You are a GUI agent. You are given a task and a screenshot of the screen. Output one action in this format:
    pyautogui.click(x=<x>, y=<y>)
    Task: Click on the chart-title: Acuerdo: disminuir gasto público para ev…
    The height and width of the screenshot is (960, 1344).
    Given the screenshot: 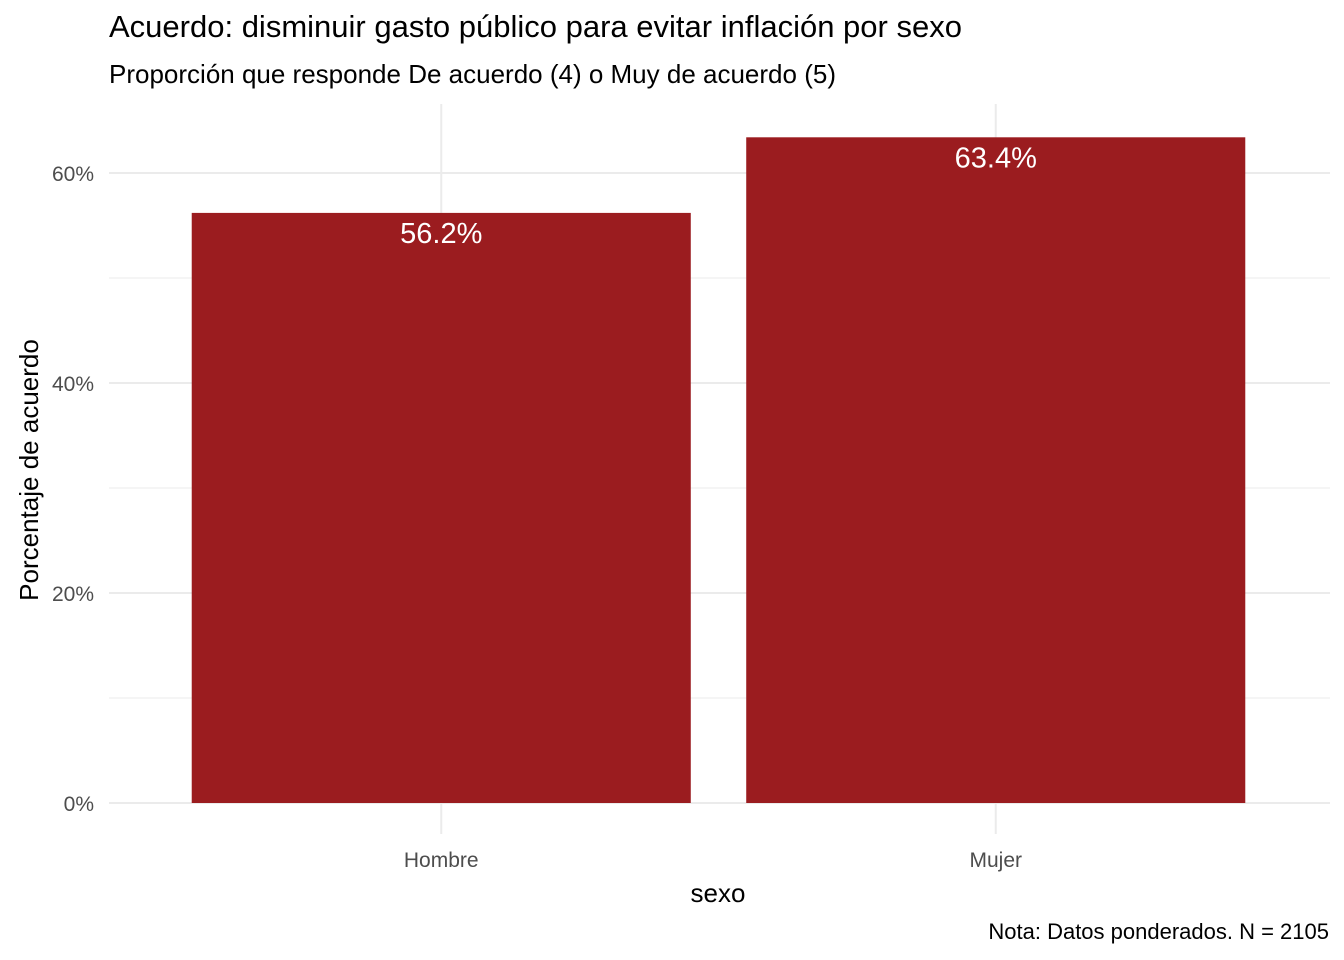 What is the action you would take?
    pyautogui.click(x=535, y=26)
    